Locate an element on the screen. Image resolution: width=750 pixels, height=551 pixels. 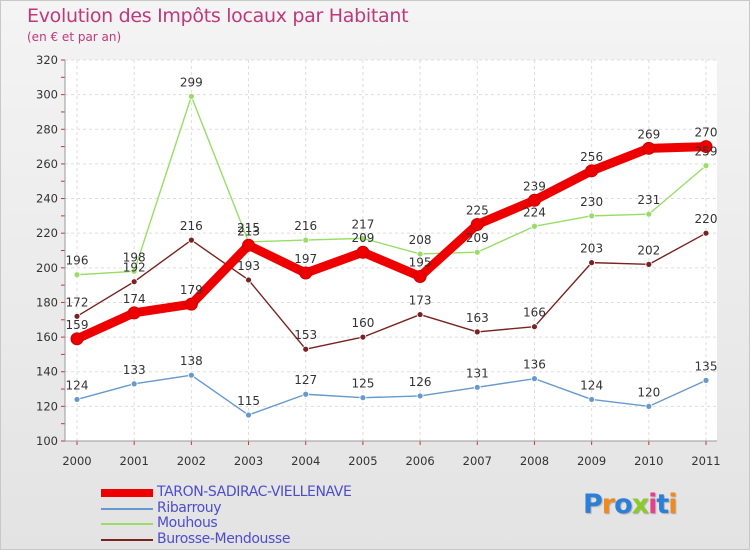
logo-letter: t is located at coordinates (662, 504).